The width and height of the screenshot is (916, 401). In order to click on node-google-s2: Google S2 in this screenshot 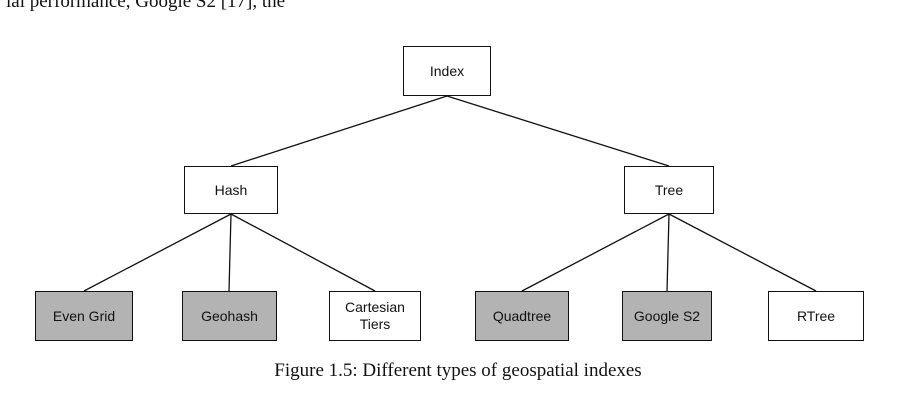, I will do `click(667, 316)`.